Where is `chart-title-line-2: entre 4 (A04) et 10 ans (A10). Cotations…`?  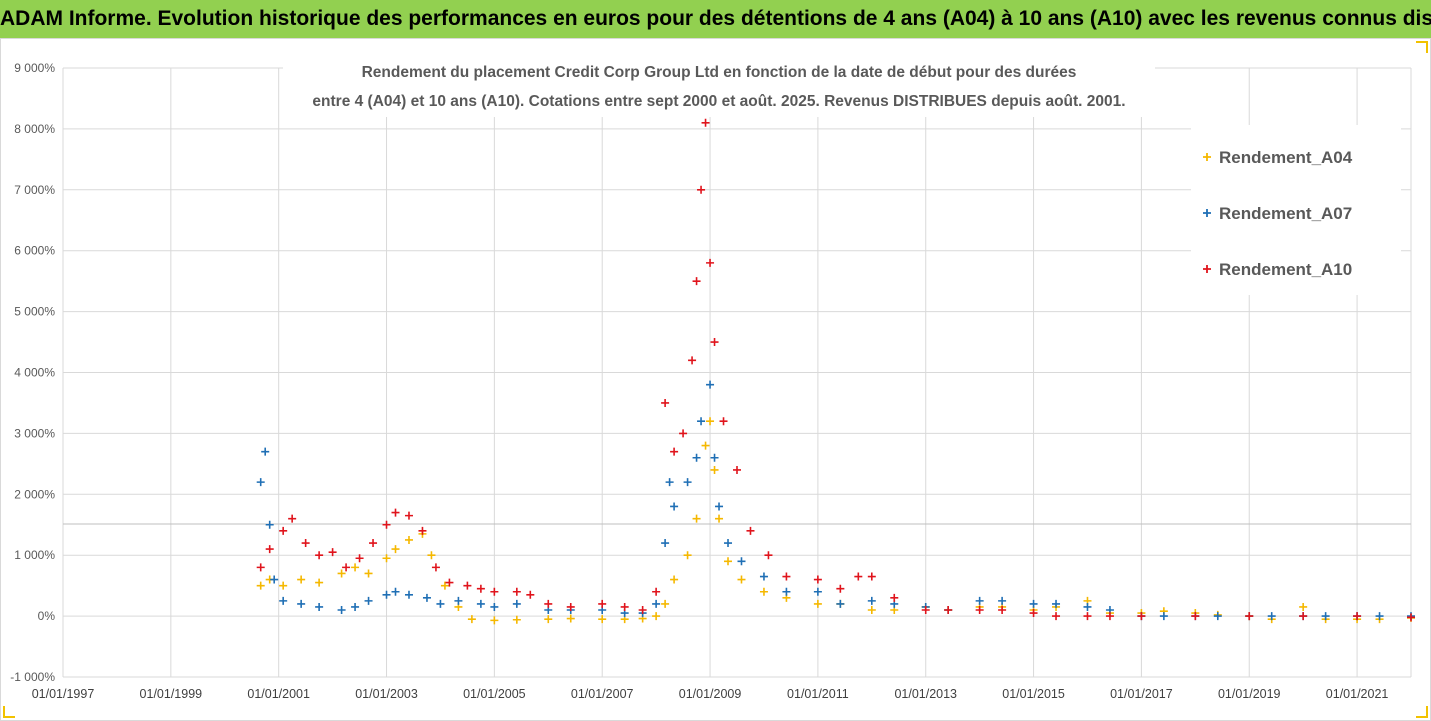
chart-title-line-2: entre 4 (A04) et 10 ans (A10). Cotations… is located at coordinates (718, 101).